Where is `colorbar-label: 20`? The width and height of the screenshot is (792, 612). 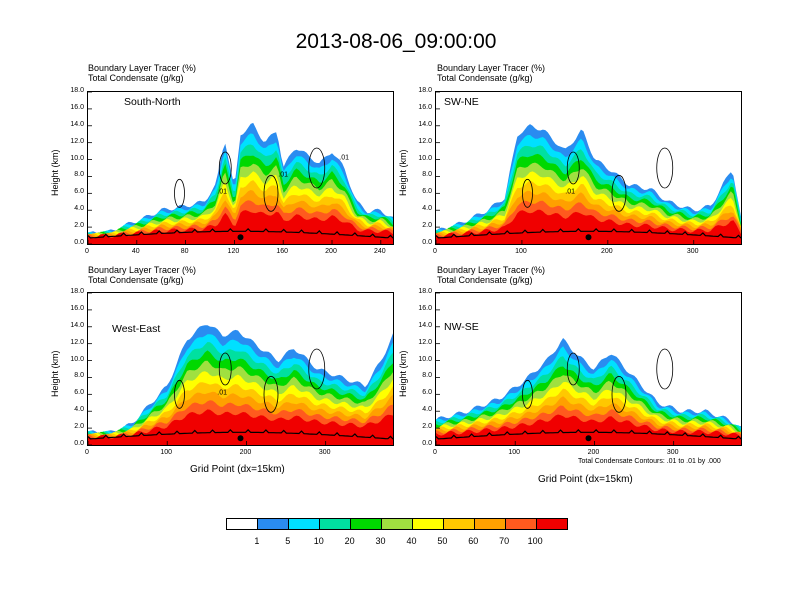
colorbar-label: 20 is located at coordinates (349, 541).